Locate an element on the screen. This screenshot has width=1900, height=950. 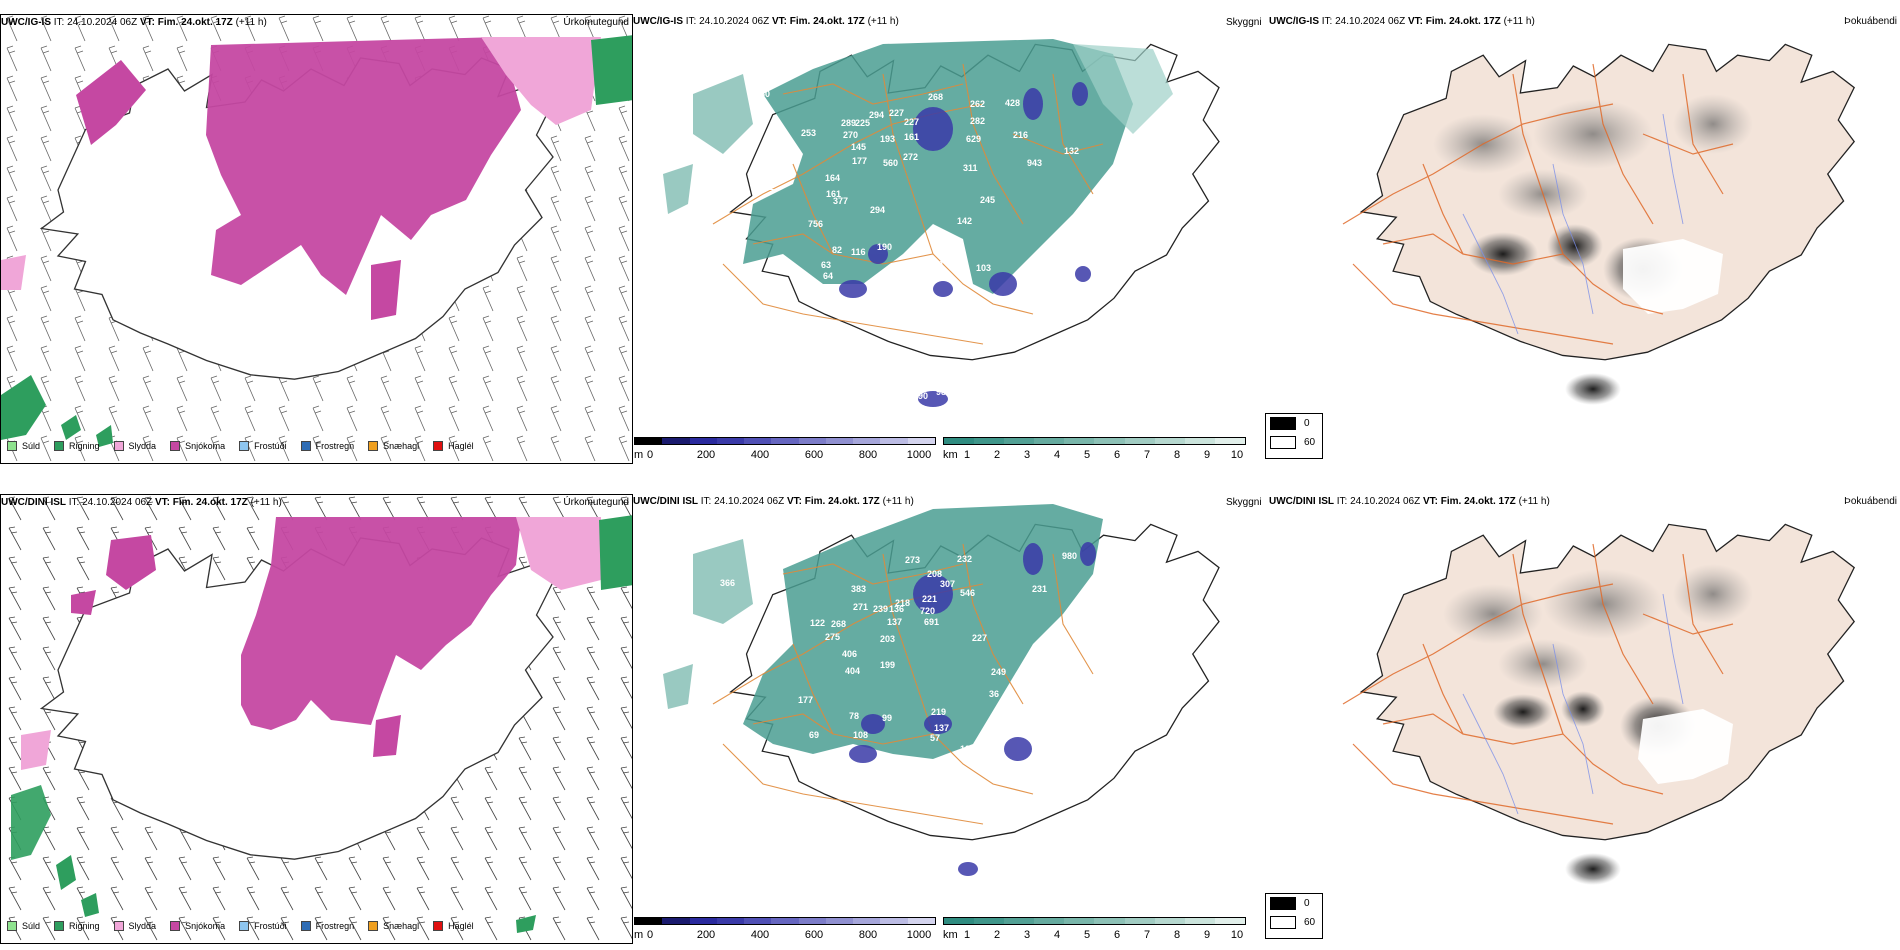
cloud-base-label: 199 is located at coordinates (887, 665).